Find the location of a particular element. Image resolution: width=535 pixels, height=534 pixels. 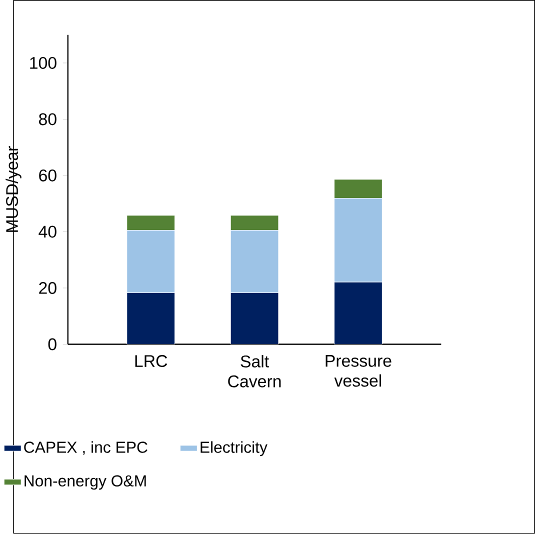

legend-label: Electricity is located at coordinates (234, 448).